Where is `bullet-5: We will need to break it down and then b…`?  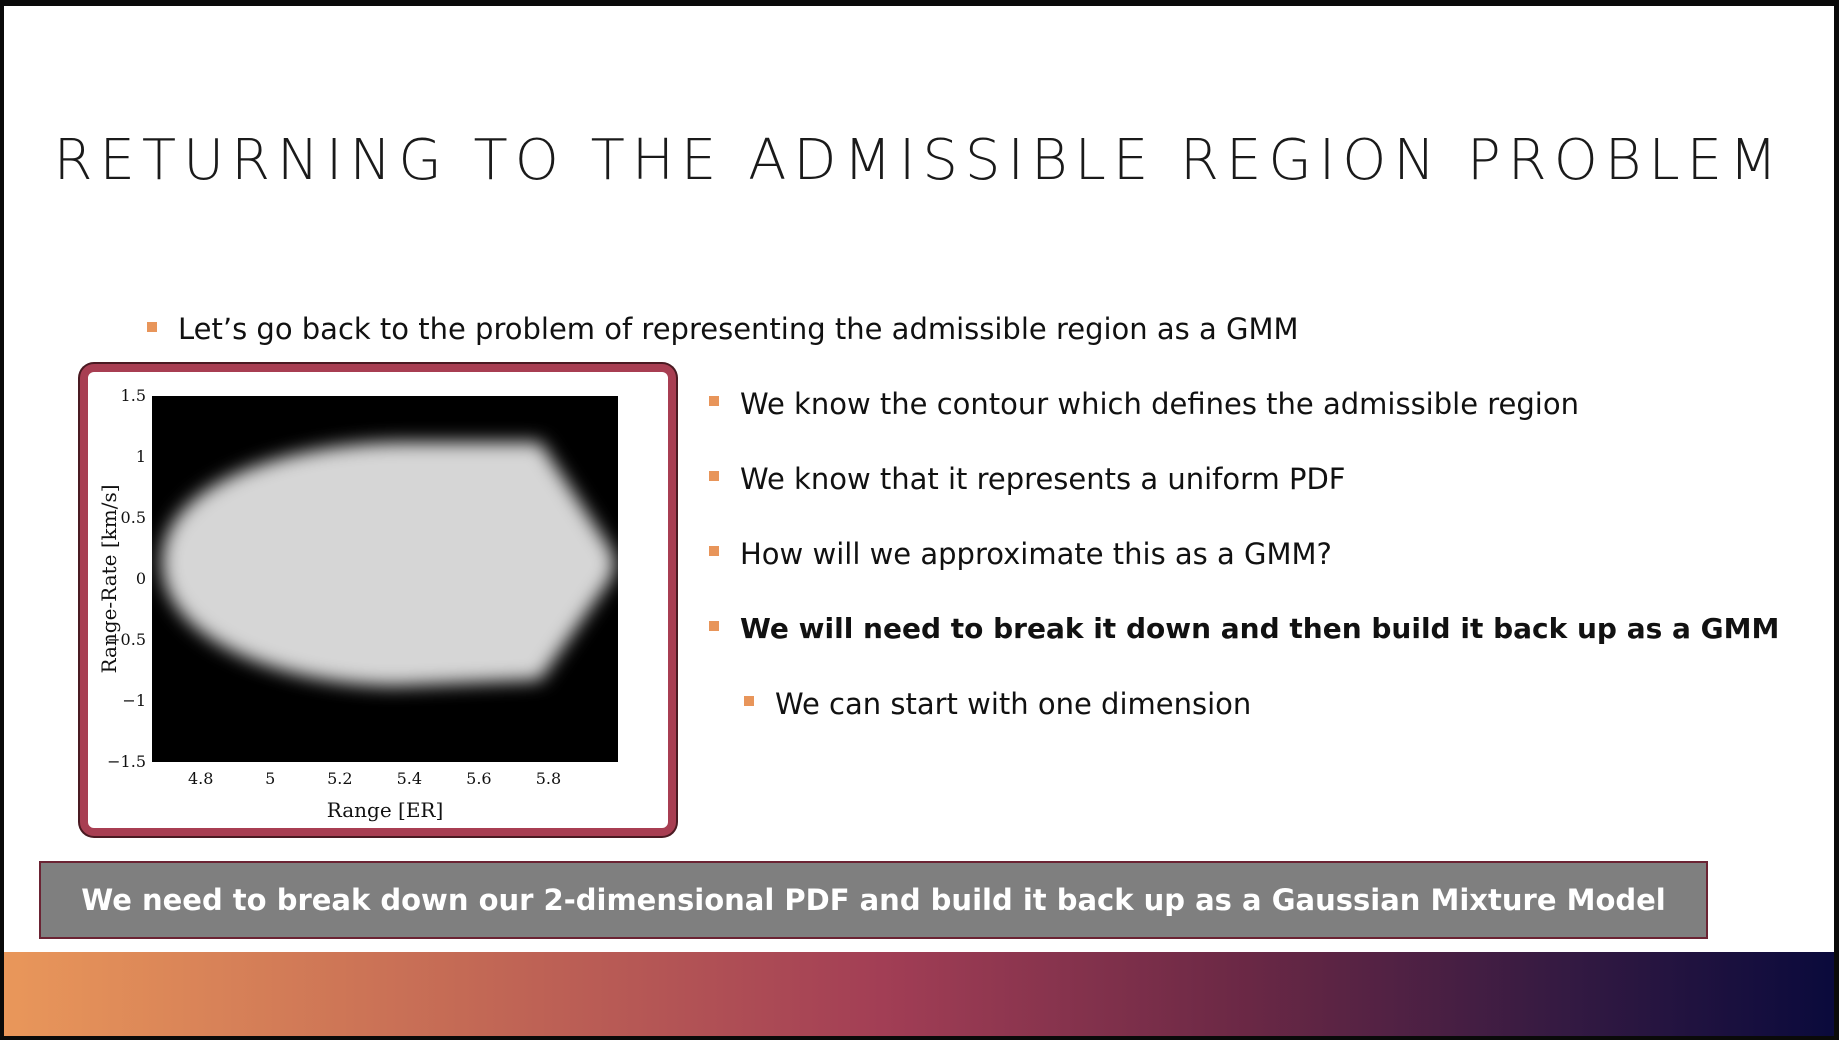 bullet-5: We will need to break it down and then b… is located at coordinates (1260, 628).